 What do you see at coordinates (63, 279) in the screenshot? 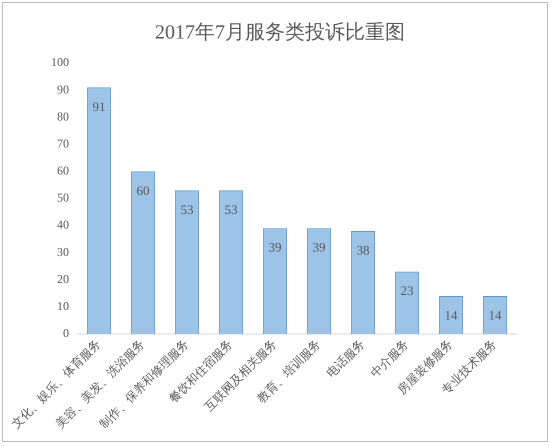
I see `y-tick-label: 20` at bounding box center [63, 279].